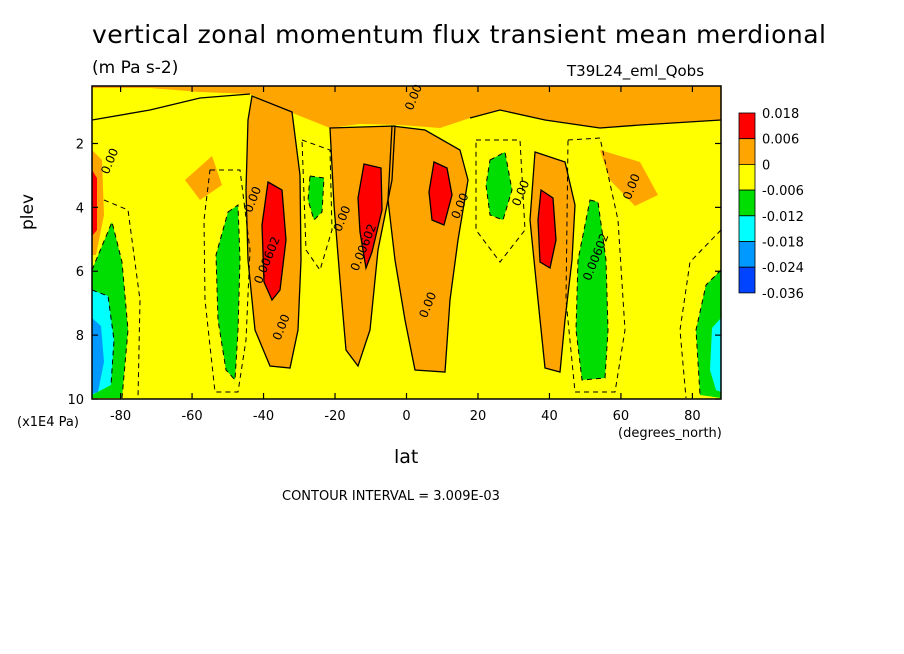 This screenshot has height=654, width=904. What do you see at coordinates (80, 336) in the screenshot?
I see `y-tick-label: 8` at bounding box center [80, 336].